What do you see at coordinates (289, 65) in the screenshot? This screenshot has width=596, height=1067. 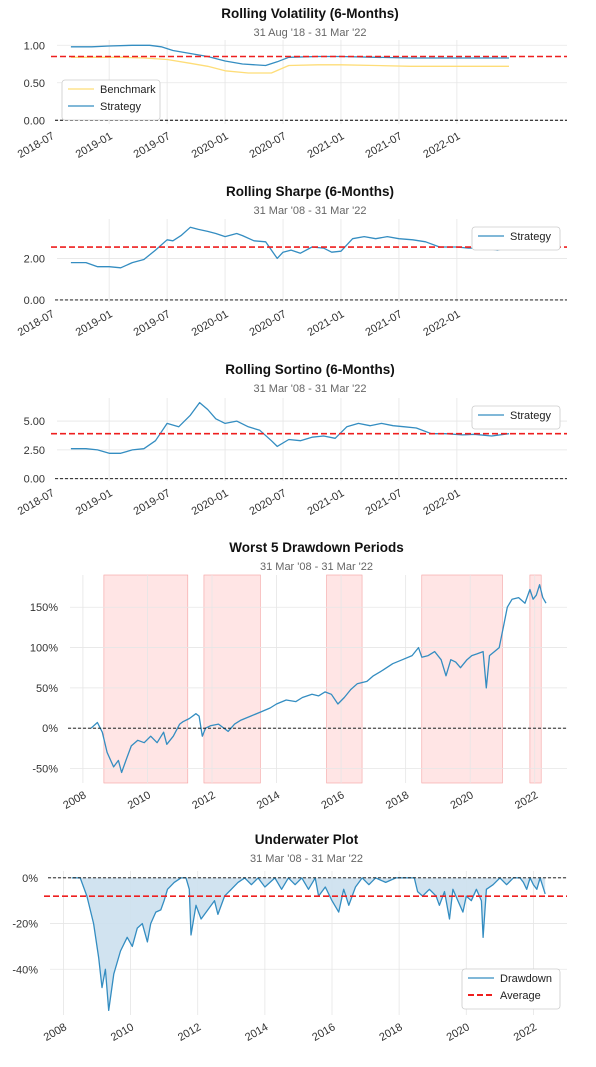 I see `series-line-benchmark` at bounding box center [289, 65].